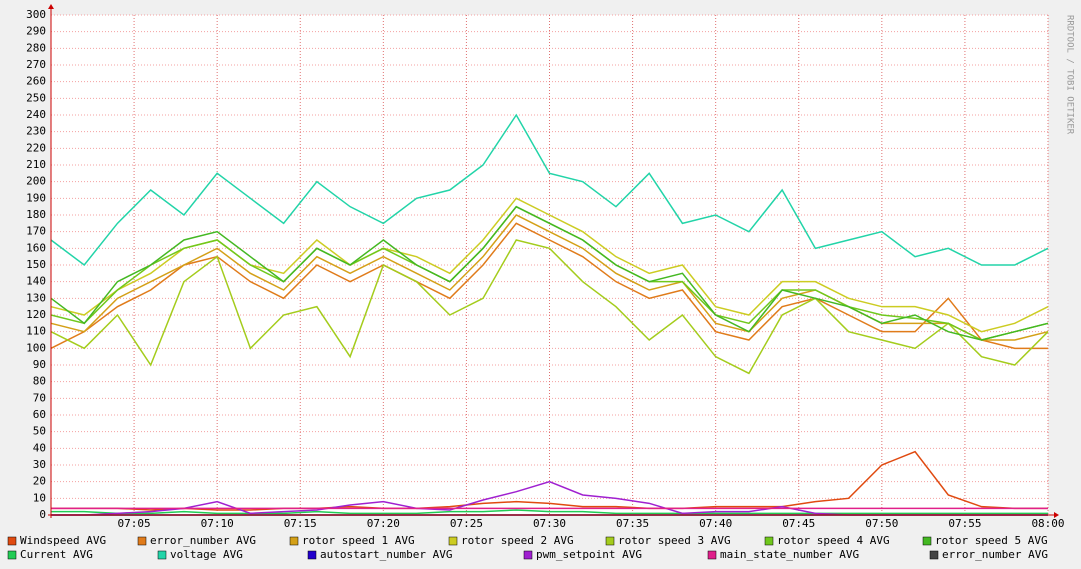 The image size is (1081, 569). I want to click on y-tick-label: 80, so click(39, 381).